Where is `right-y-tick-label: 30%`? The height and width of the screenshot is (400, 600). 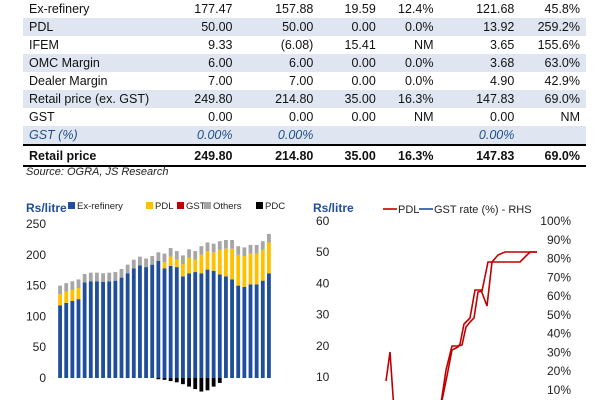
right-y-tick-label: 30% is located at coordinates (559, 352).